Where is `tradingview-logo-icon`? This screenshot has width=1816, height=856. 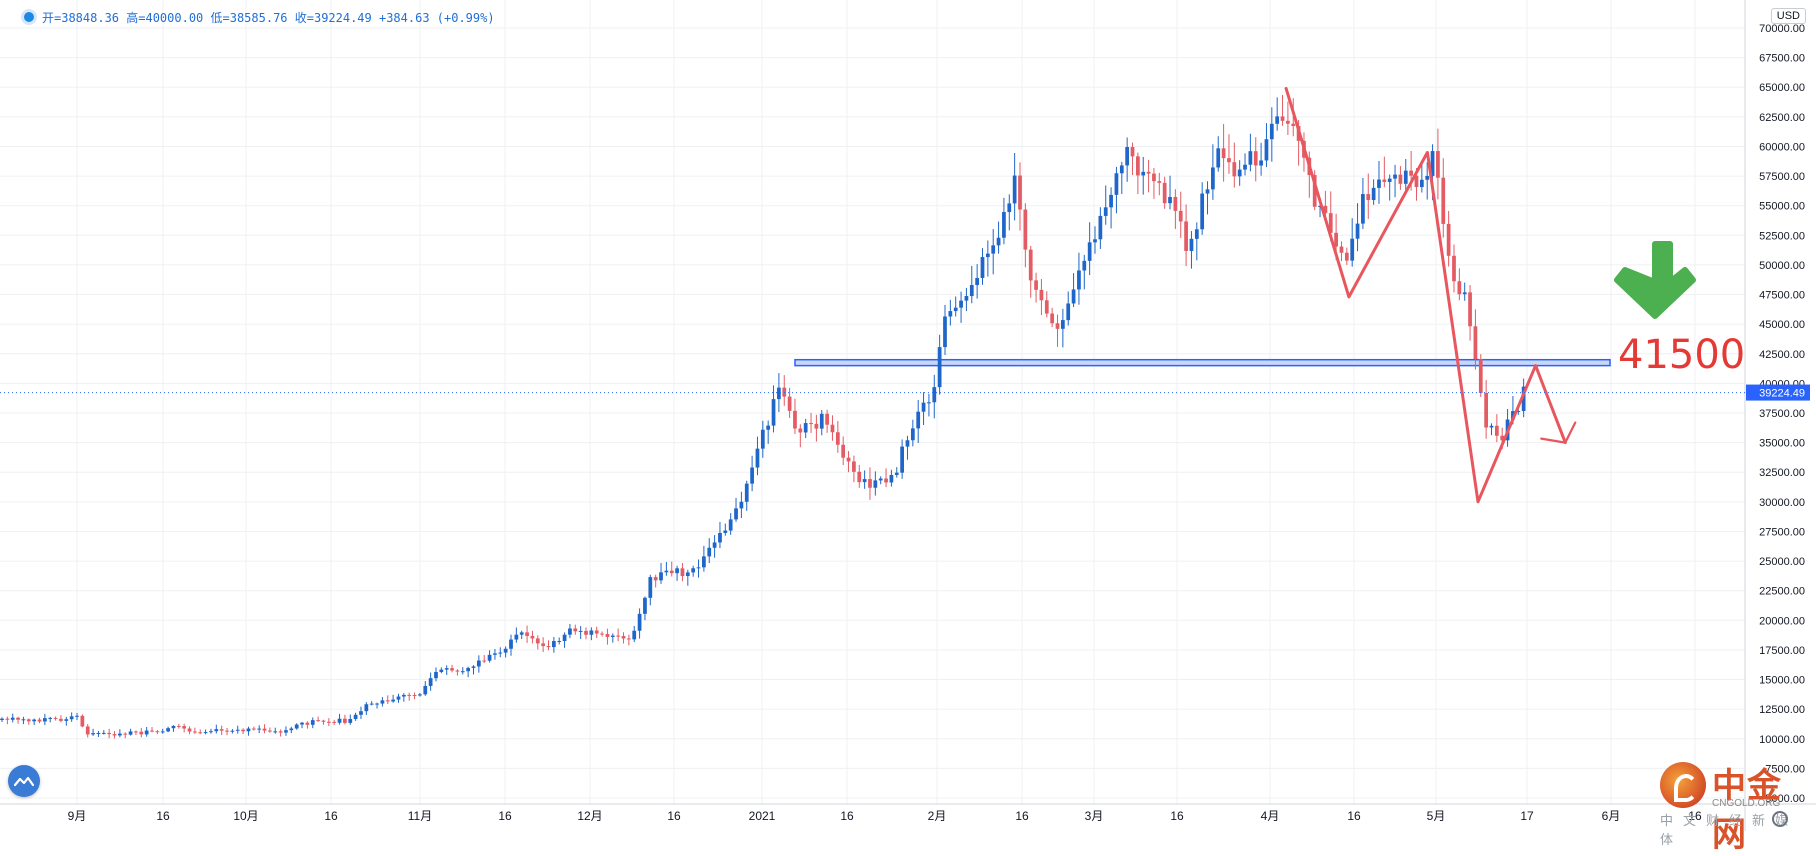 tradingview-logo-icon is located at coordinates (24, 781).